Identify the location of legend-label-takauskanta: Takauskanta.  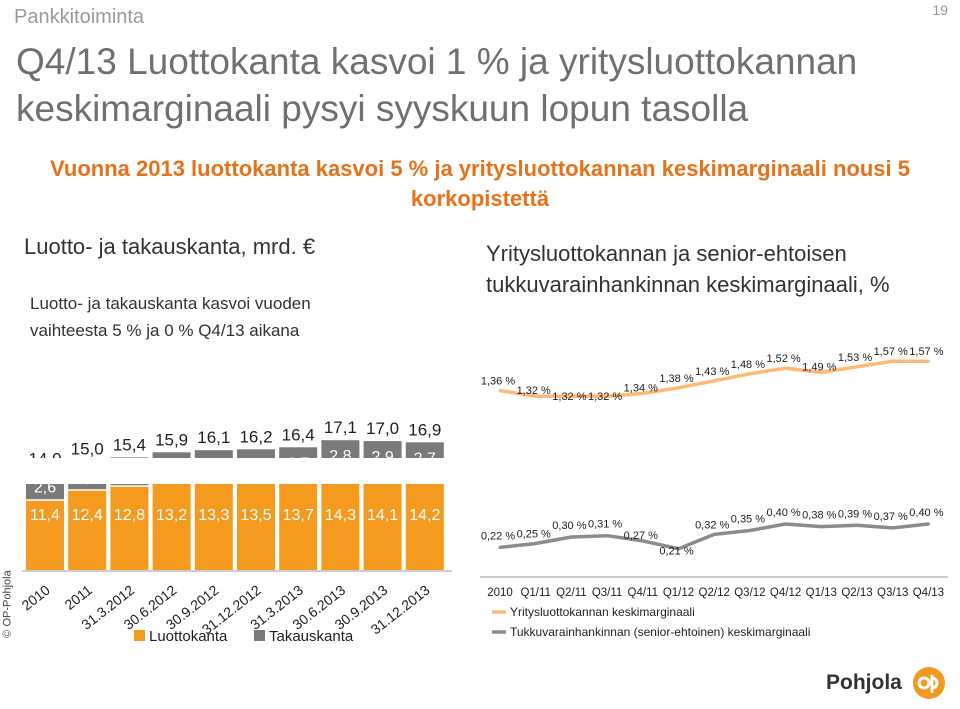
(311, 636).